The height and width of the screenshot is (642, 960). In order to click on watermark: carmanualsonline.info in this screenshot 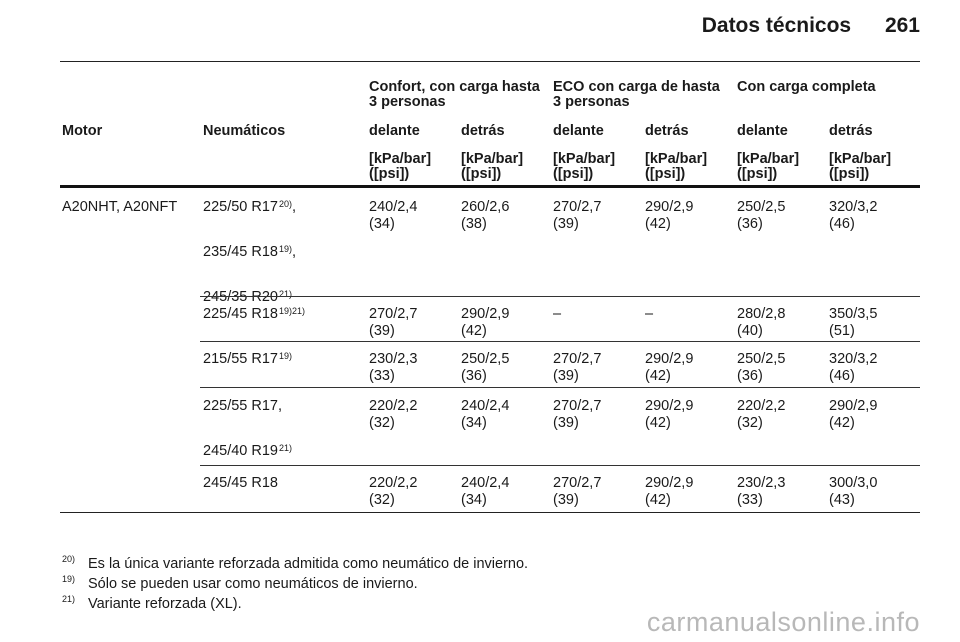, I will do `click(783, 622)`.